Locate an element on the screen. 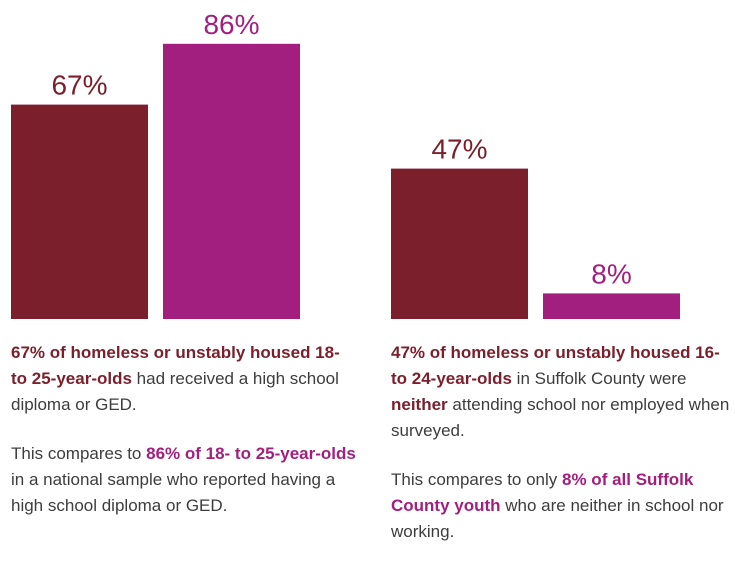 The height and width of the screenshot is (576, 735). description-text: This compares to only is located at coordinates (477, 479).